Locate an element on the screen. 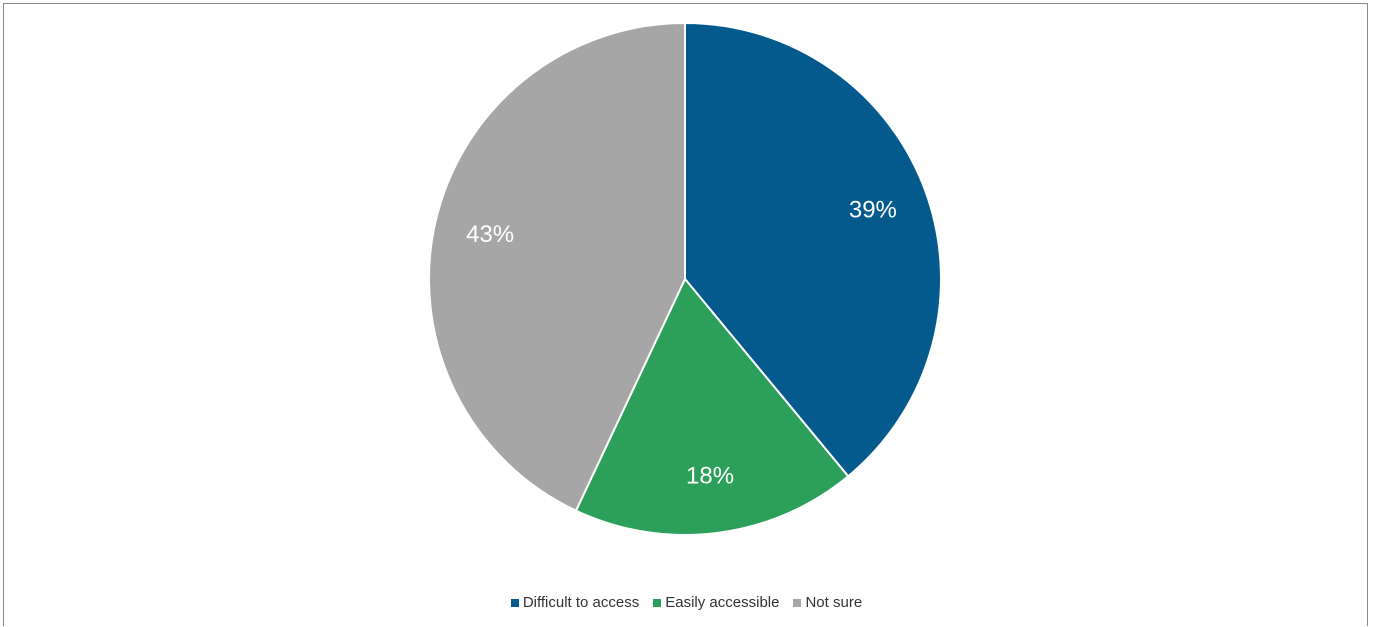 This screenshot has width=1373, height=627. legend-item-easily: Easily accessible is located at coordinates (716, 602).